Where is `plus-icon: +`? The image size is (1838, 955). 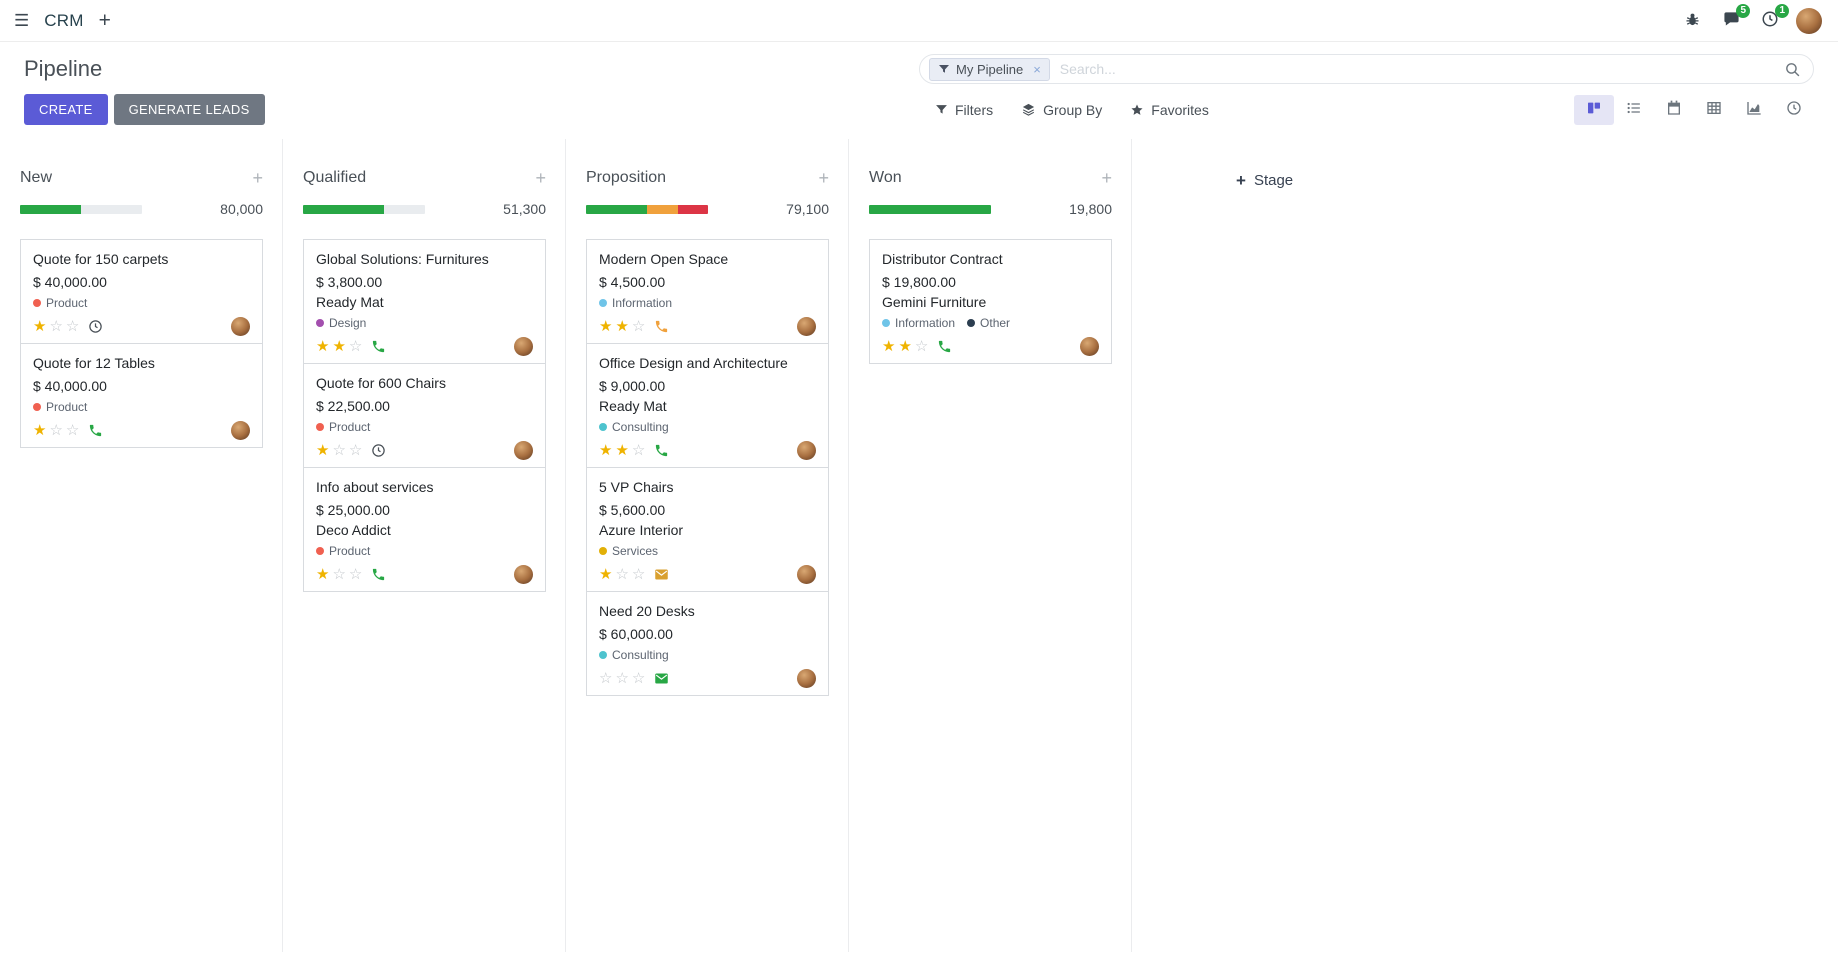 plus-icon: + is located at coordinates (823, 178).